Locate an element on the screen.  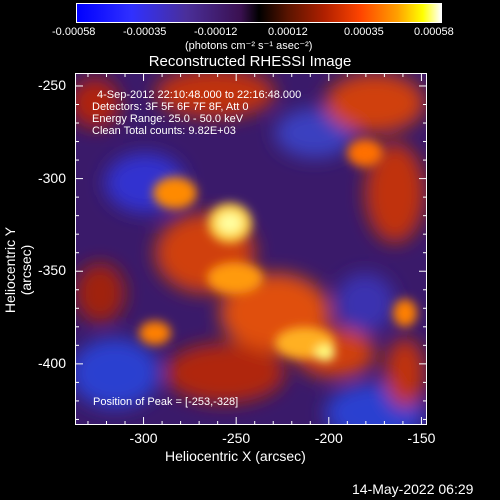
colorbar is located at coordinates (259, 13).